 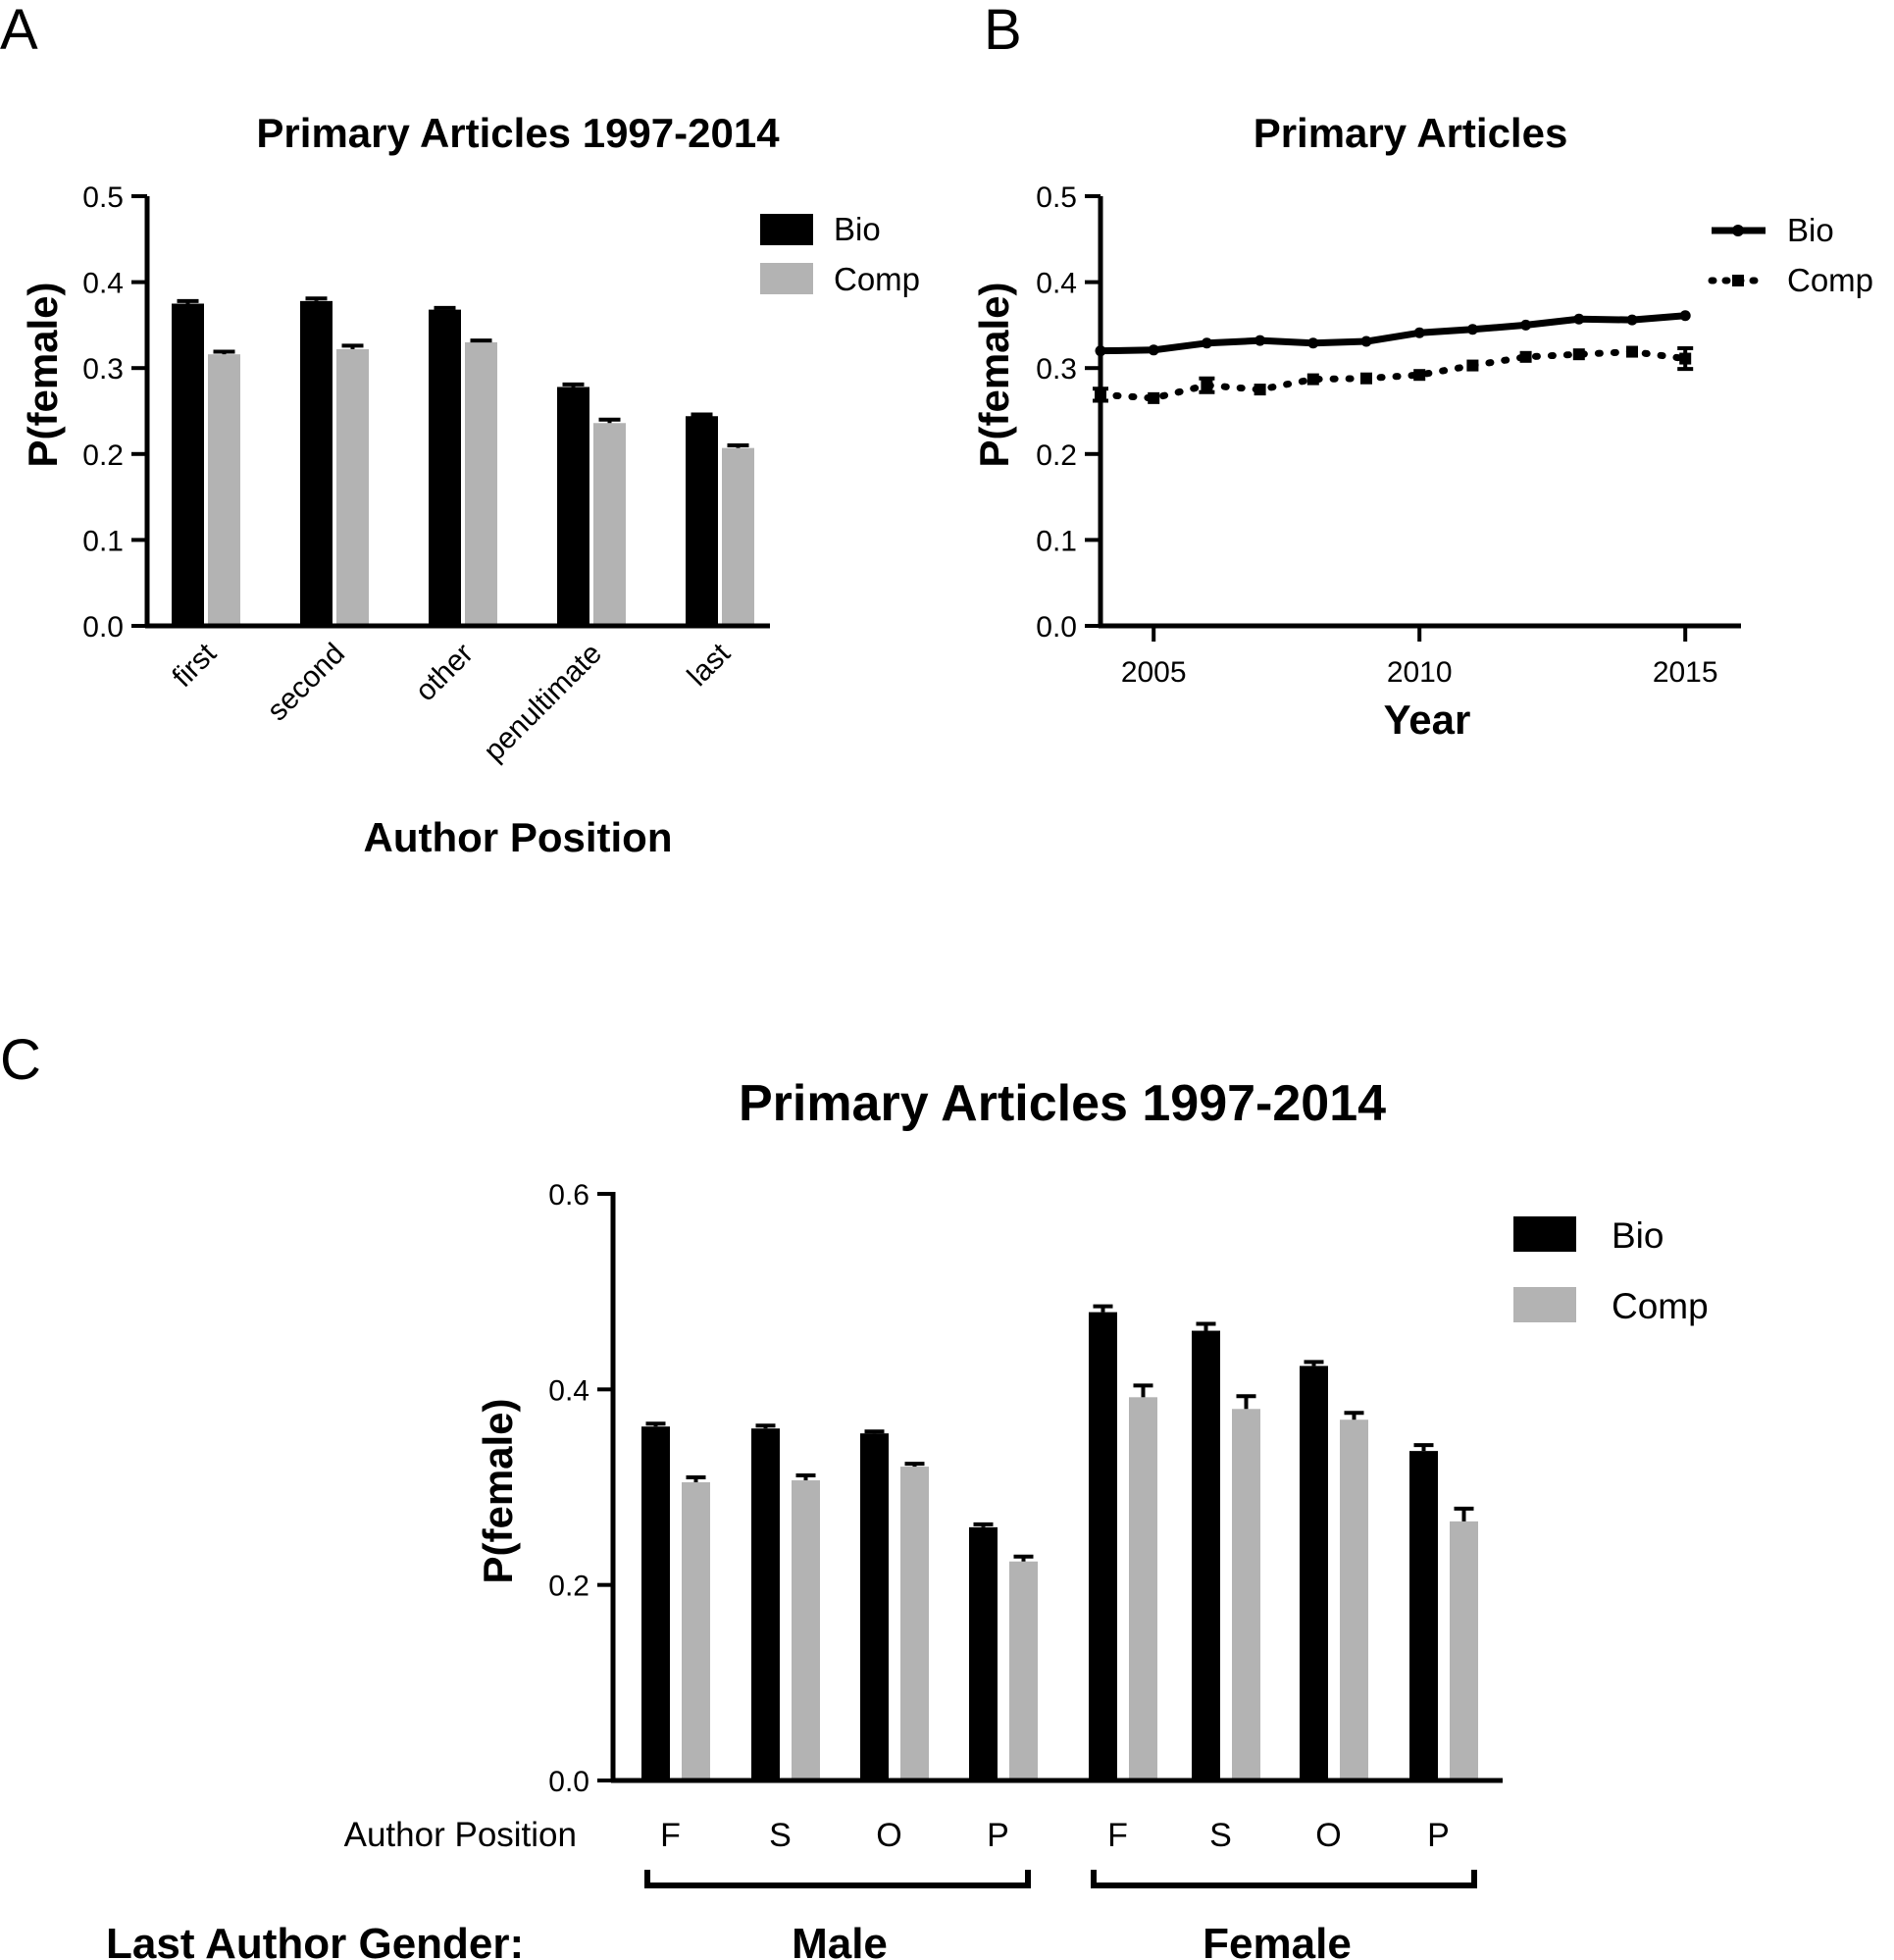 What do you see at coordinates (1525, 356) in the screenshot?
I see `point-comp-2012` at bounding box center [1525, 356].